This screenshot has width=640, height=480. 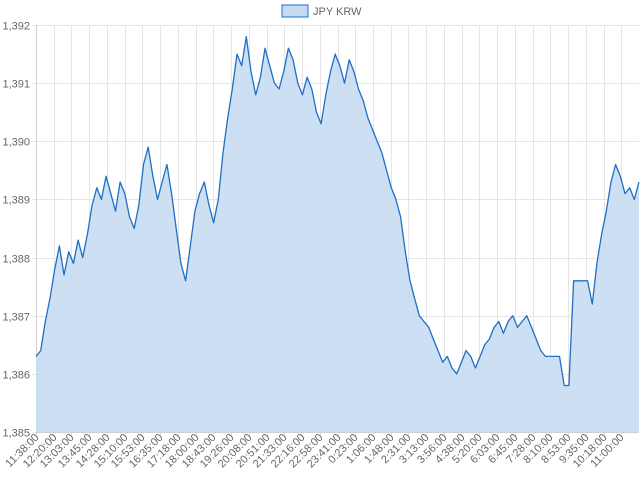 What do you see at coordinates (16, 143) in the screenshot?
I see `y-tick-label: 1,390` at bounding box center [16, 143].